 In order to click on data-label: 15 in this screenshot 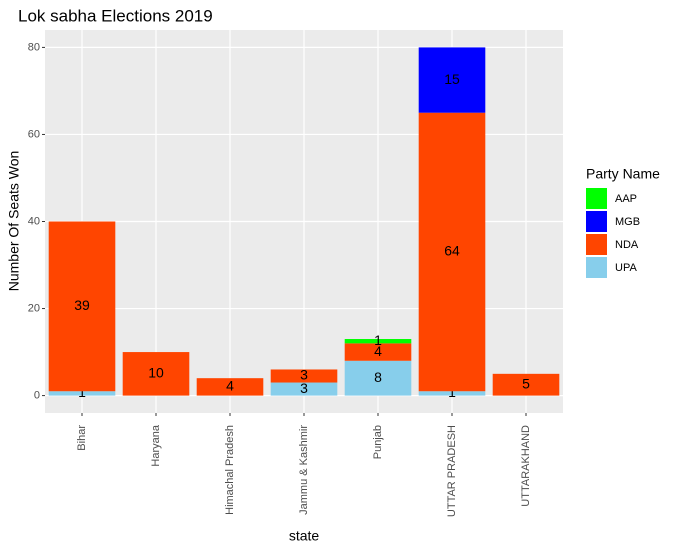, I will do `click(452, 79)`.